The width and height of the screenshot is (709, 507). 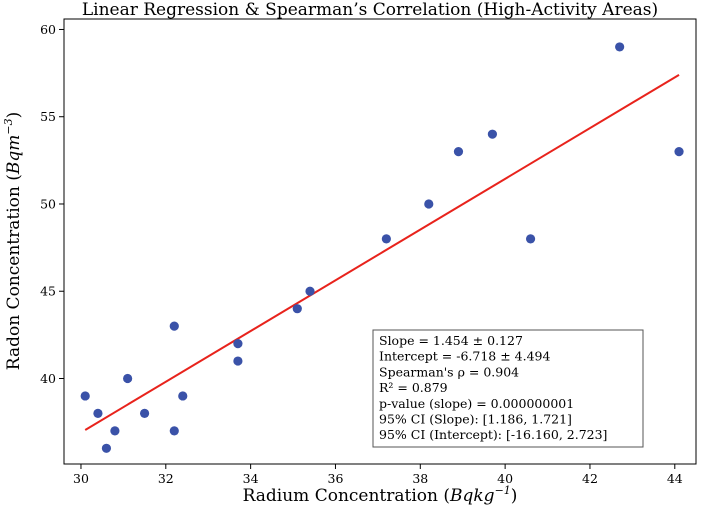 I want to click on y-tick-label: 45, so click(x=48, y=291).